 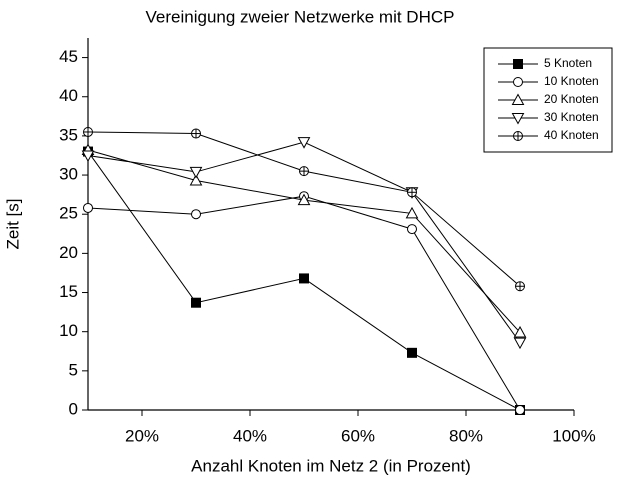 What do you see at coordinates (300, 16) in the screenshot?
I see `chart-title: Vereinigung zweier Netzwerke mit DHCP` at bounding box center [300, 16].